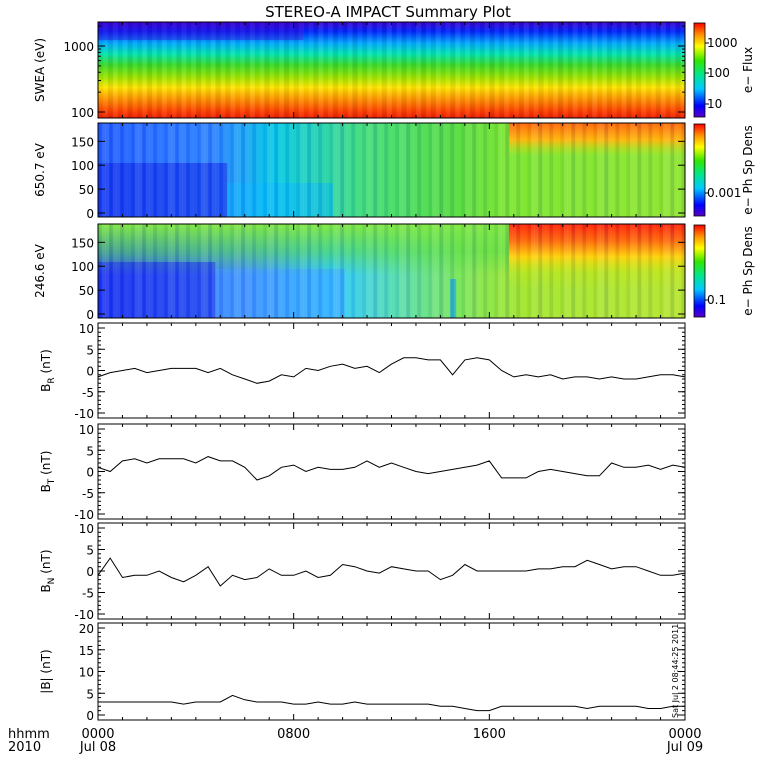 The width and height of the screenshot is (780, 780). I want to click on y-tick-label: 10, so click(86, 673).